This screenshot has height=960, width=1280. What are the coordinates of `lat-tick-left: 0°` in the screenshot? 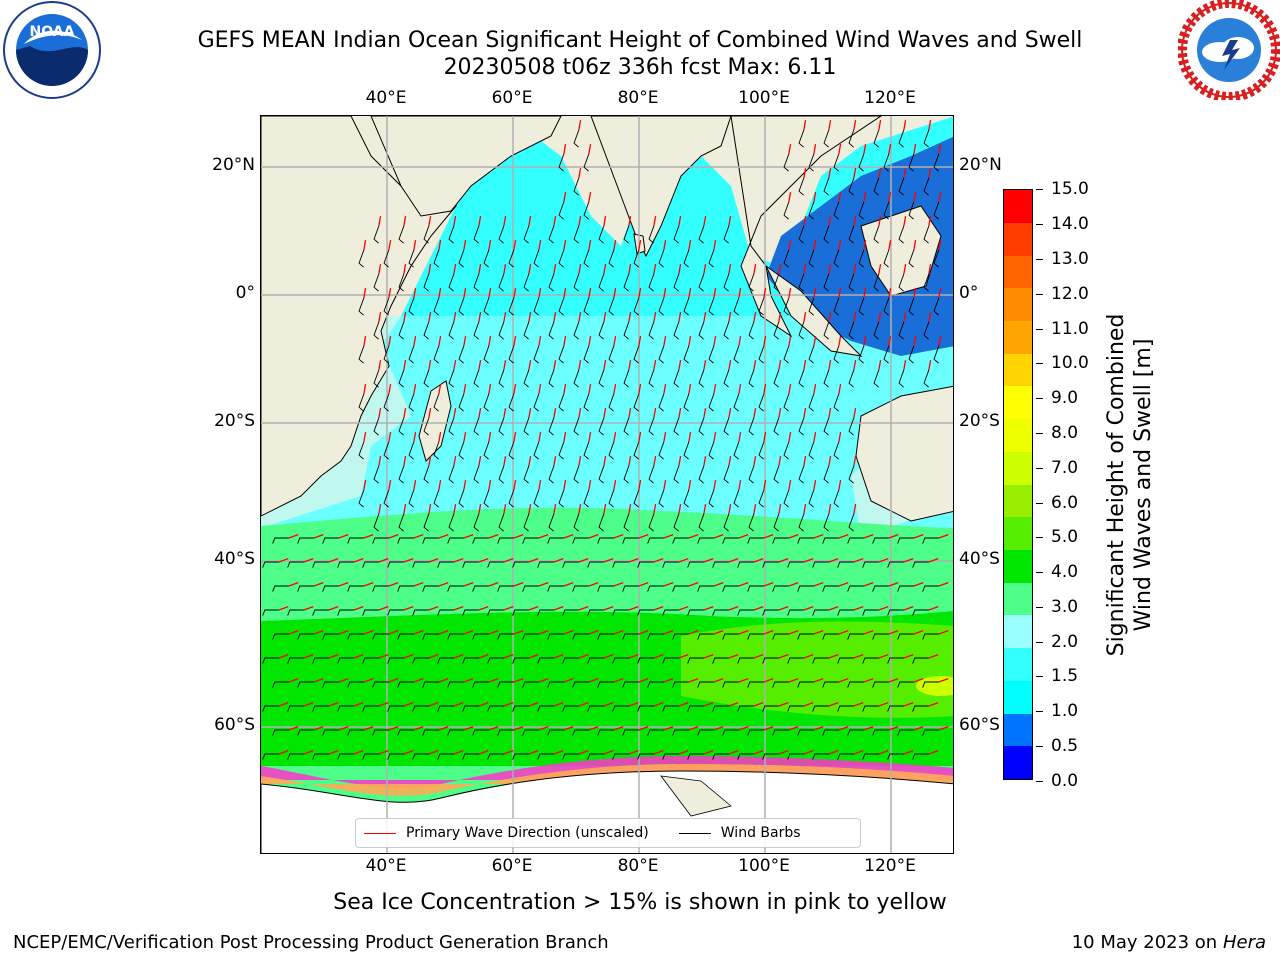 It's located at (245, 293).